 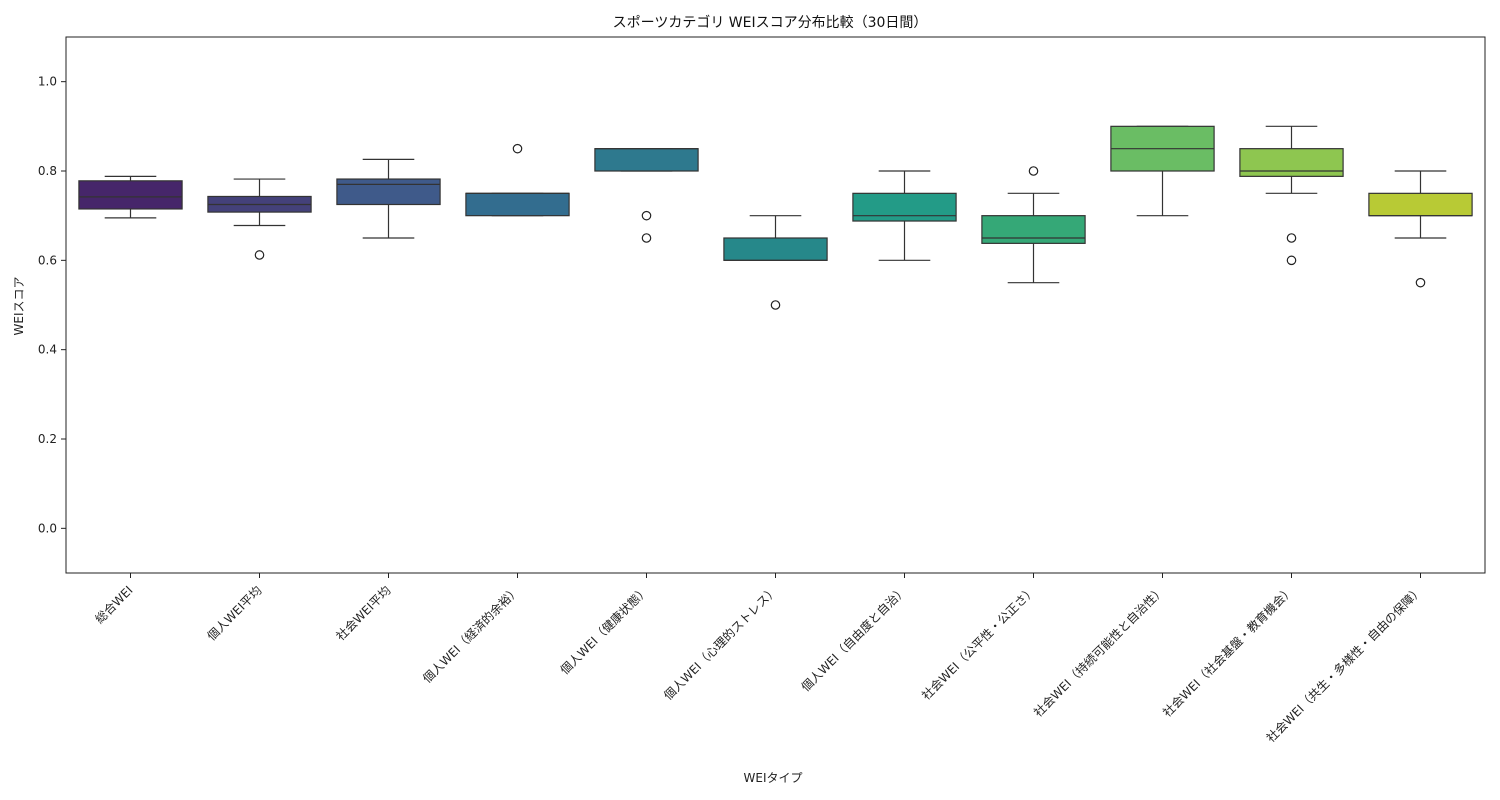 I want to click on y-axis-title: WEIスコア, so click(x=19, y=306).